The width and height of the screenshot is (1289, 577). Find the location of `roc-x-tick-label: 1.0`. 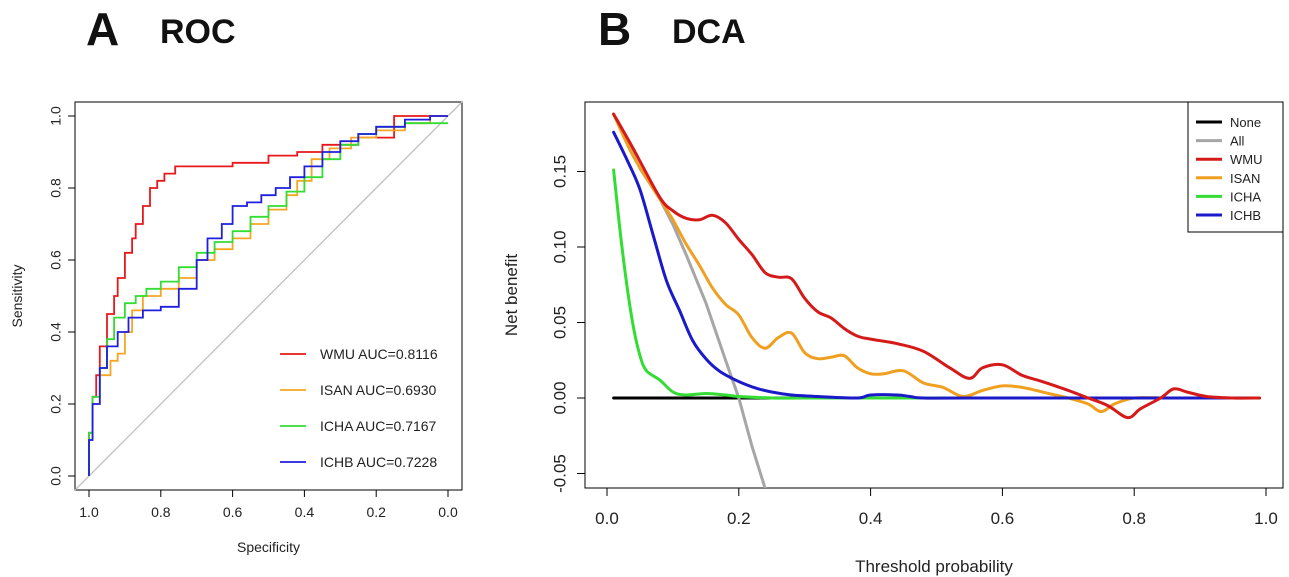

roc-x-tick-label: 1.0 is located at coordinates (89, 512).